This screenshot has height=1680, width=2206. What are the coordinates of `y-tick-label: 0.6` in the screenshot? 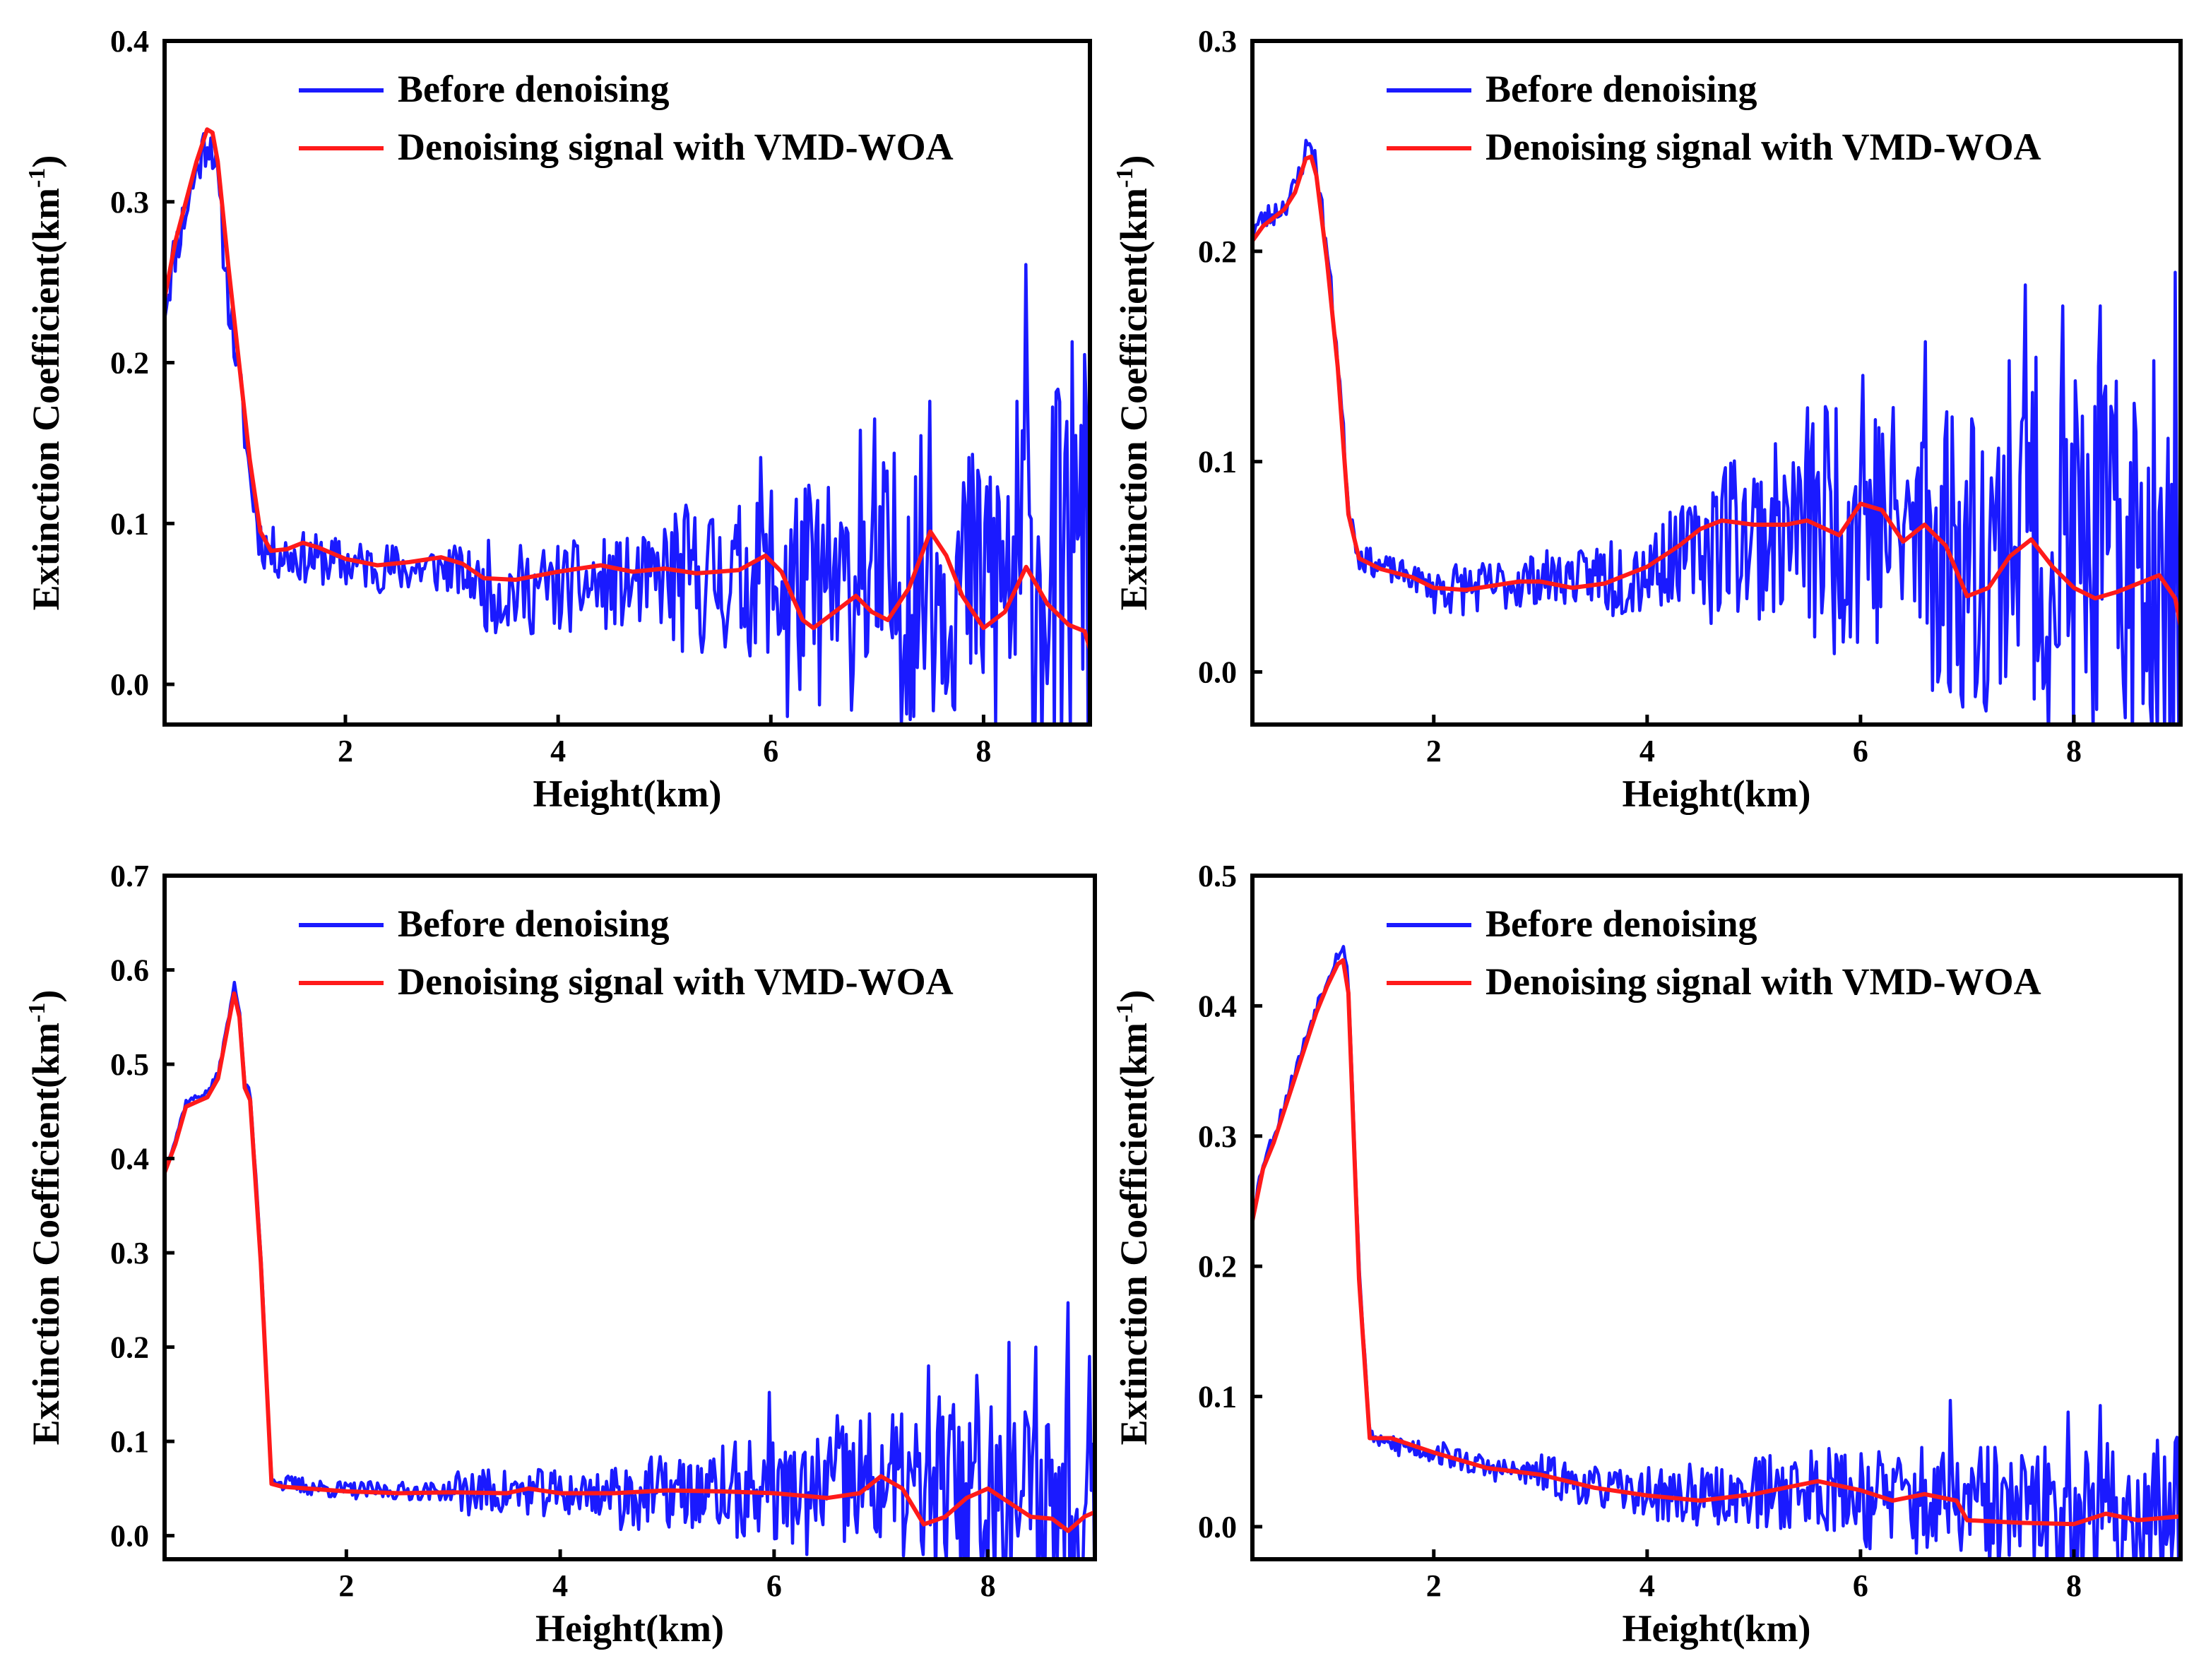 It's located at (129, 970).